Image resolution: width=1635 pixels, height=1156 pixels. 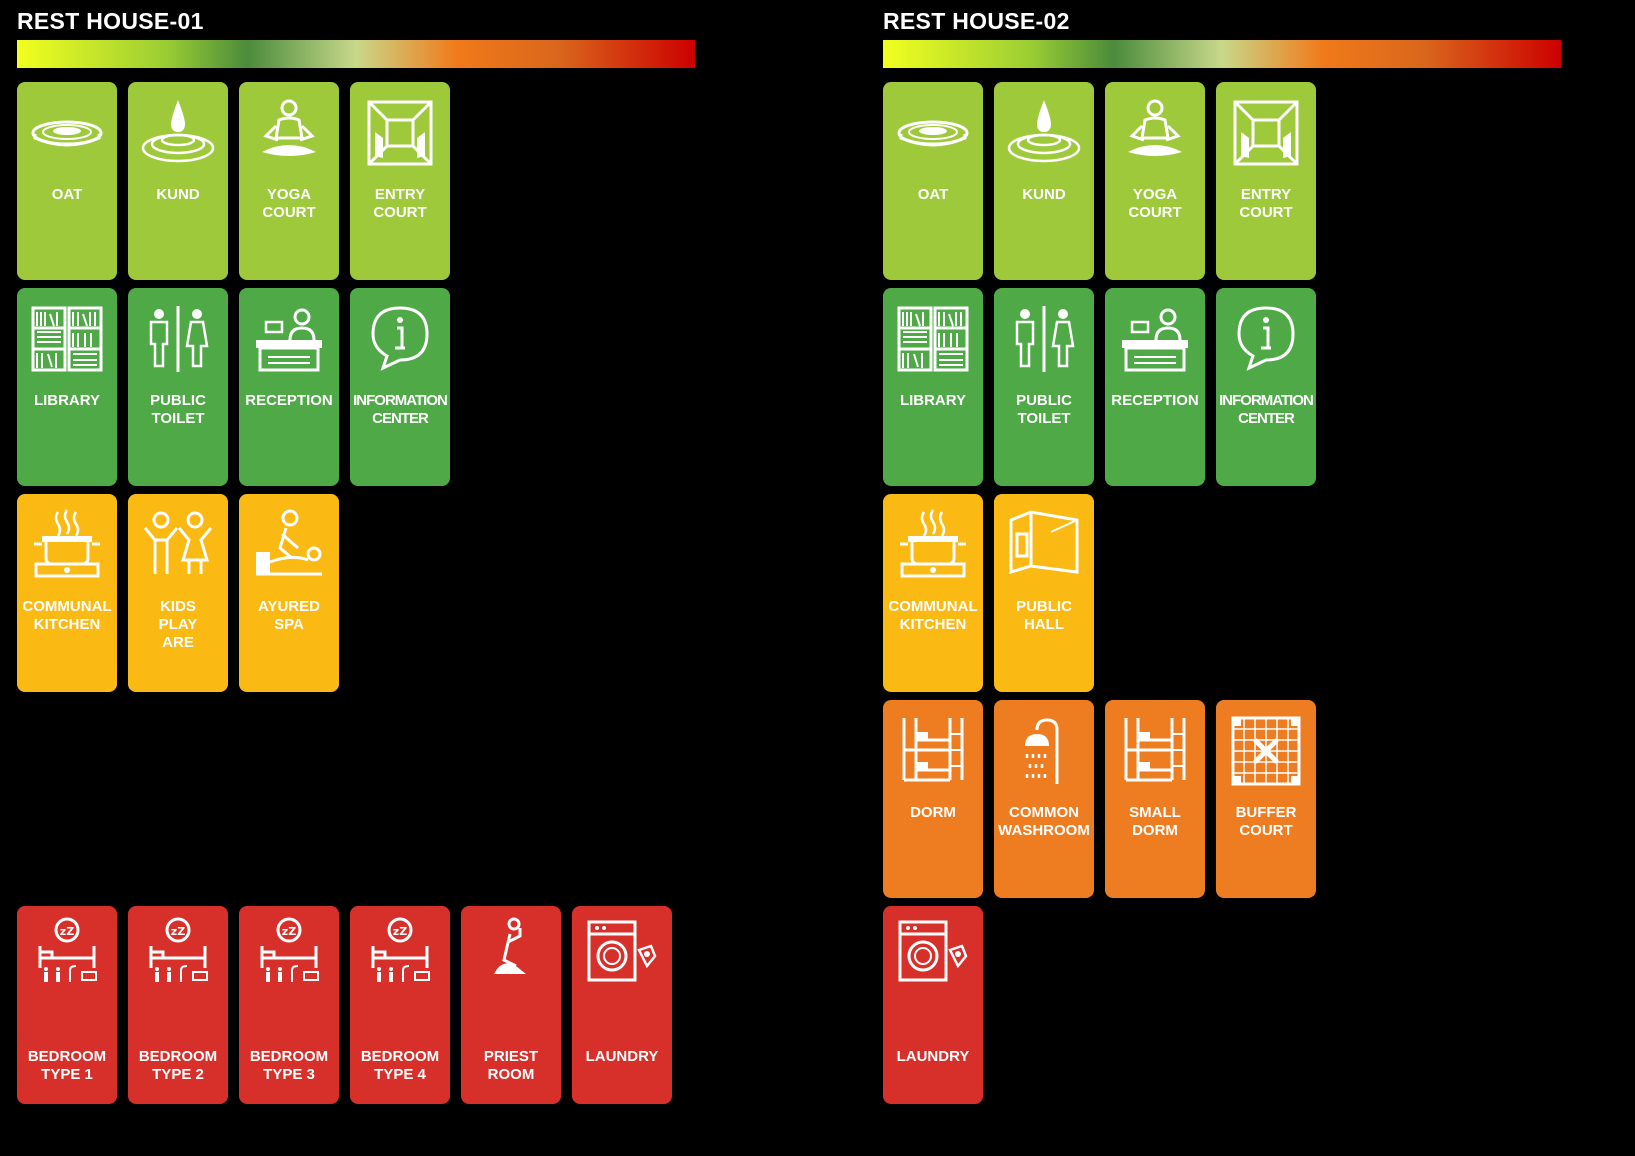 I want to click on facility-card: BUFFER COURT, so click(x=1266, y=799).